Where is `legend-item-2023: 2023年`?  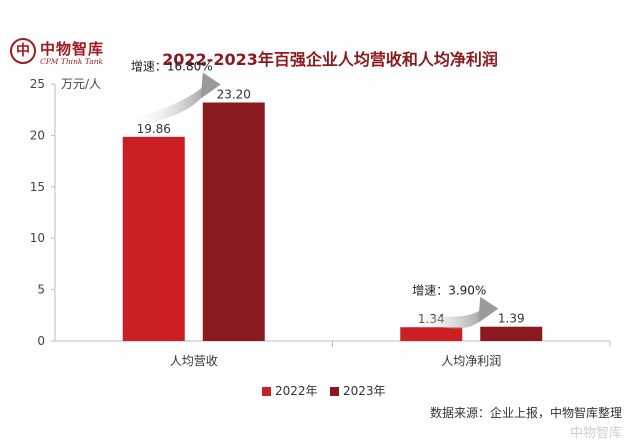 legend-item-2023: 2023年 is located at coordinates (358, 391).